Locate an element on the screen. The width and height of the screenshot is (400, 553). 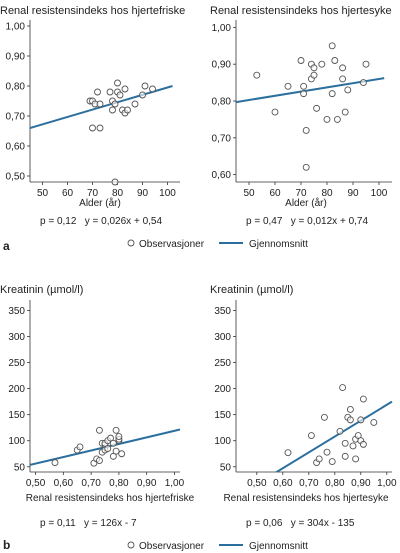
panel-a1-xtick-label: 90 is located at coordinates (143, 193).